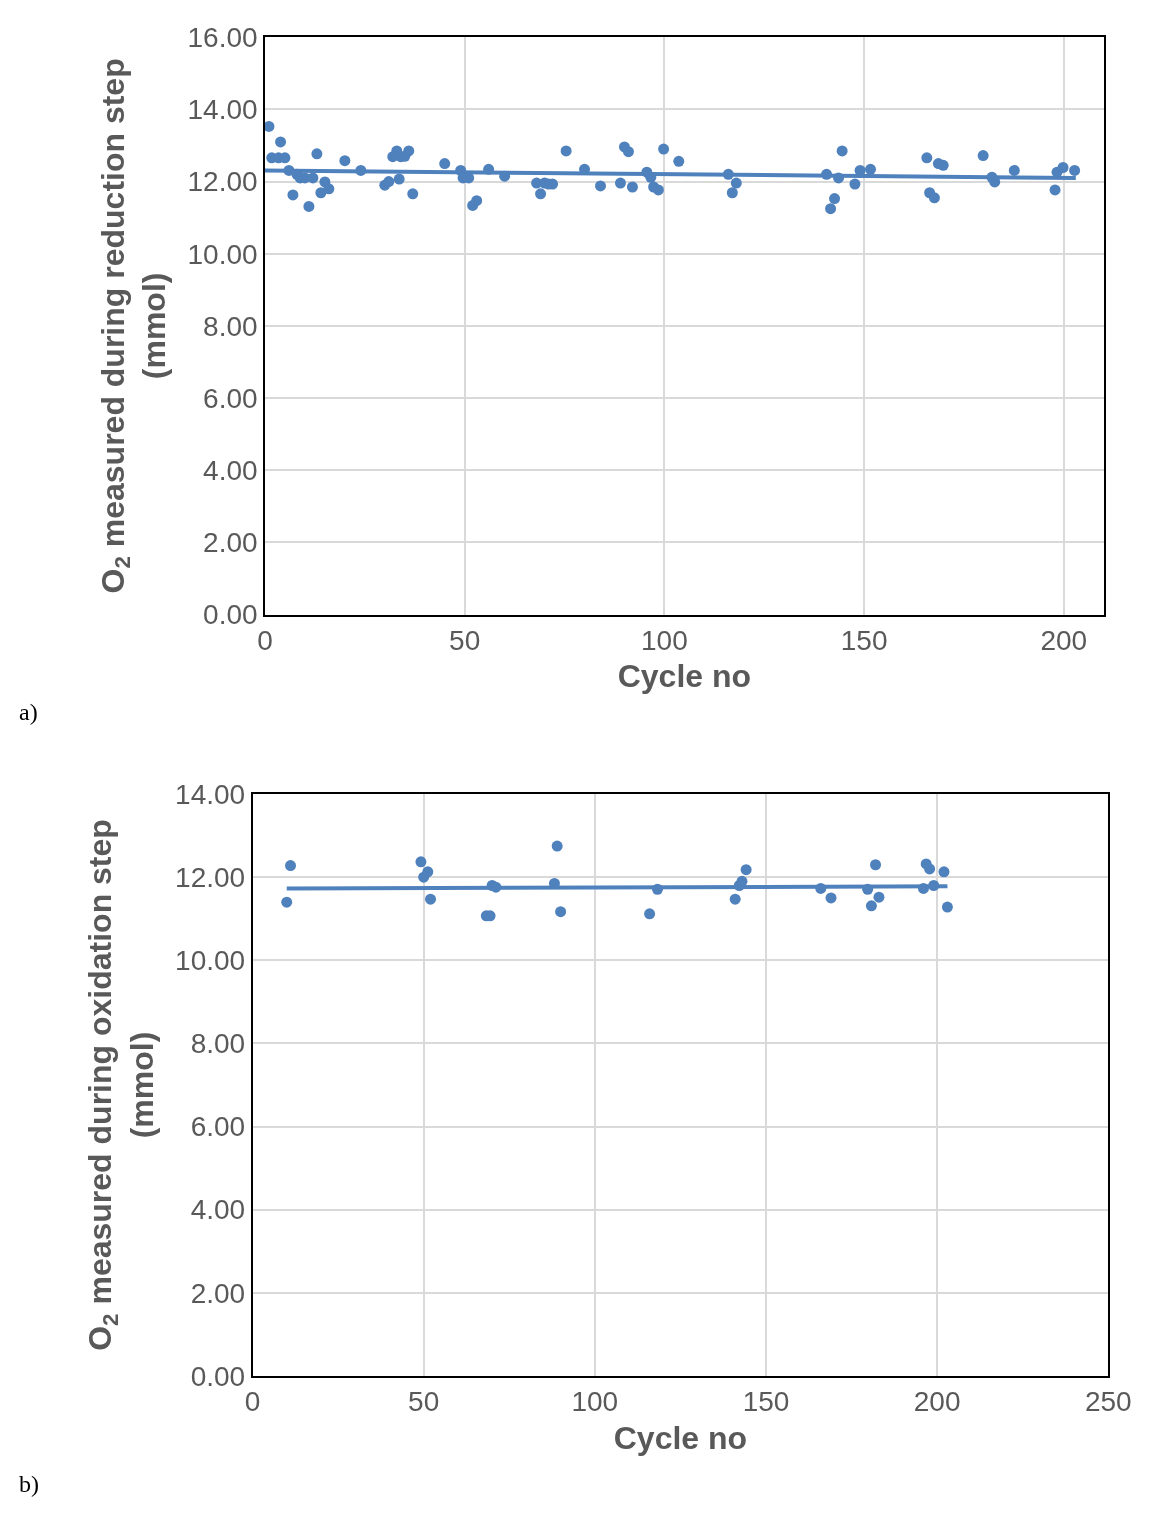 The height and width of the screenshot is (1515, 1163). What do you see at coordinates (29, 1484) in the screenshot?
I see `text: b)` at bounding box center [29, 1484].